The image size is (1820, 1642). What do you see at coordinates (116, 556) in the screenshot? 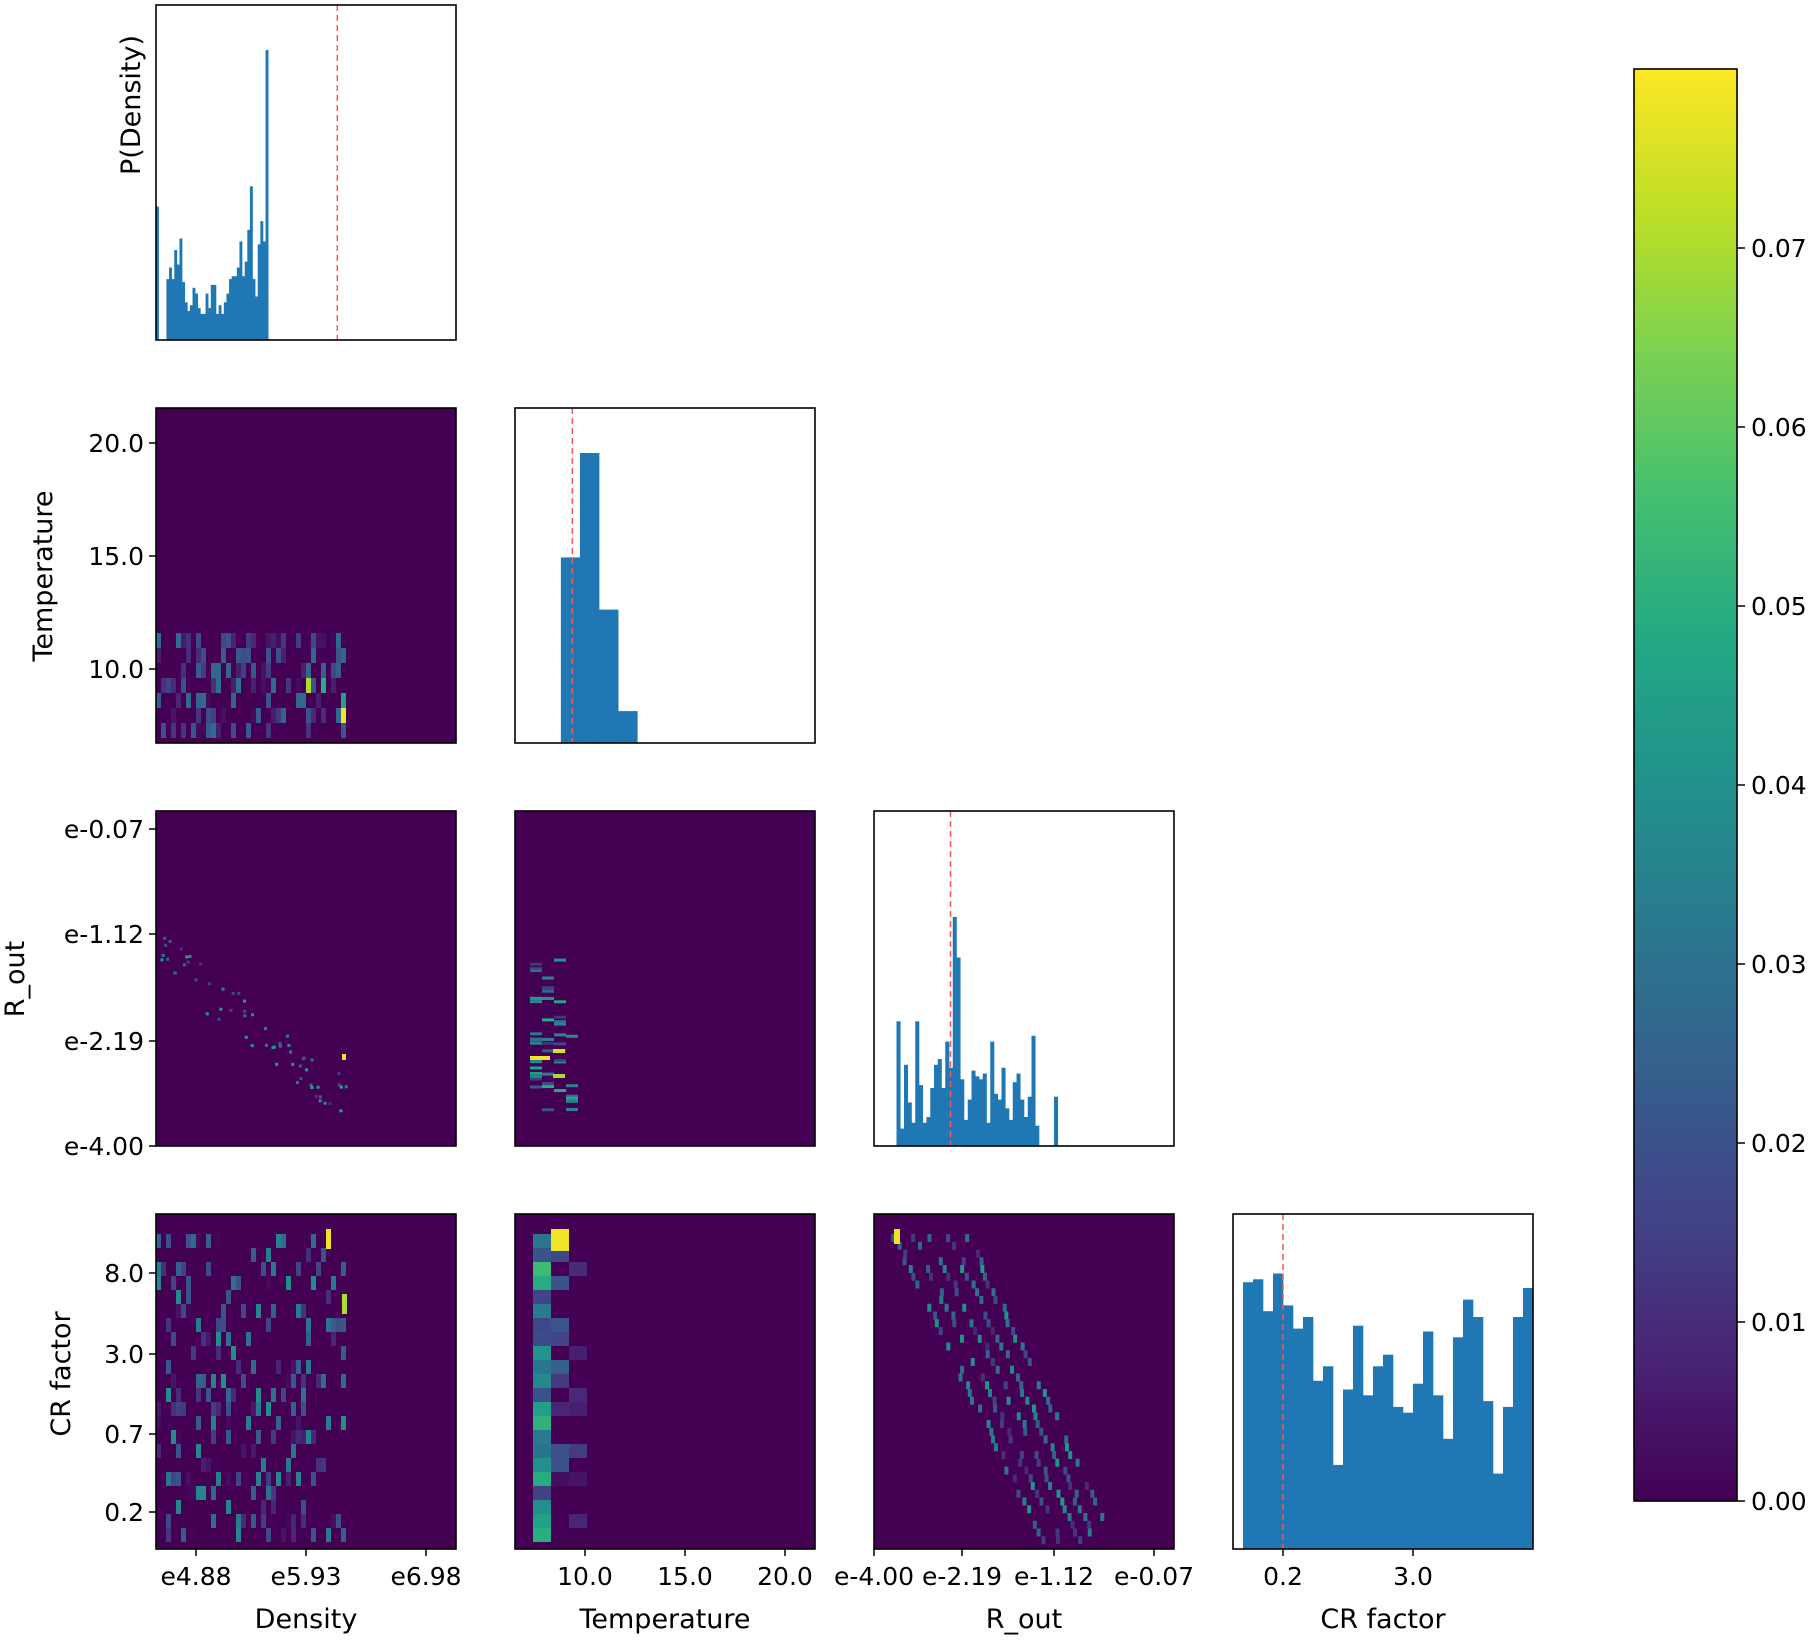
I see `tick-label: 15.0` at bounding box center [116, 556].